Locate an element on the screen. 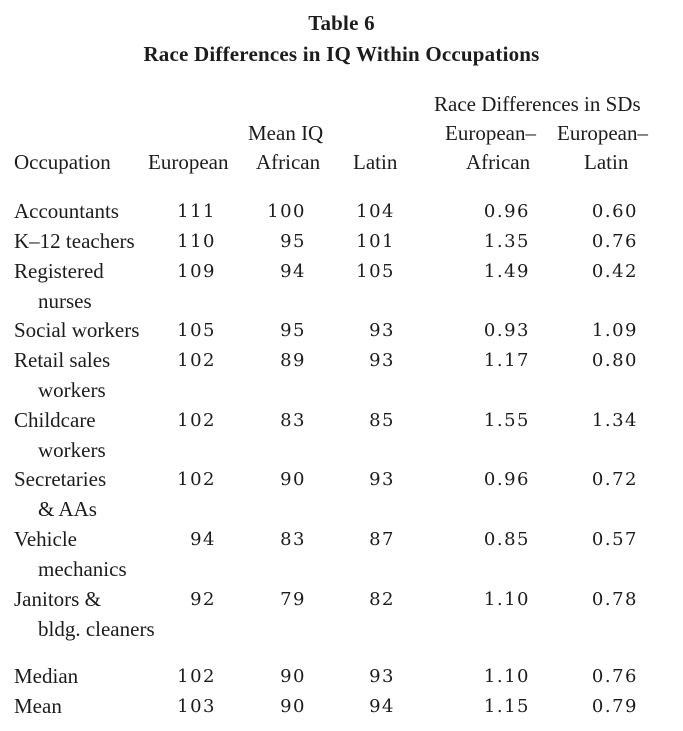  table-row-eu-la-diff: 0.42 is located at coordinates (614, 271).